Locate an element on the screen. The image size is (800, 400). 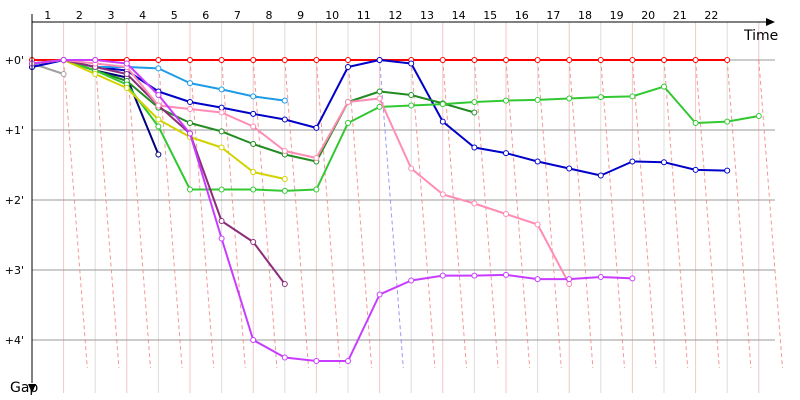
x-tick-label: 17 is located at coordinates (553, 15).